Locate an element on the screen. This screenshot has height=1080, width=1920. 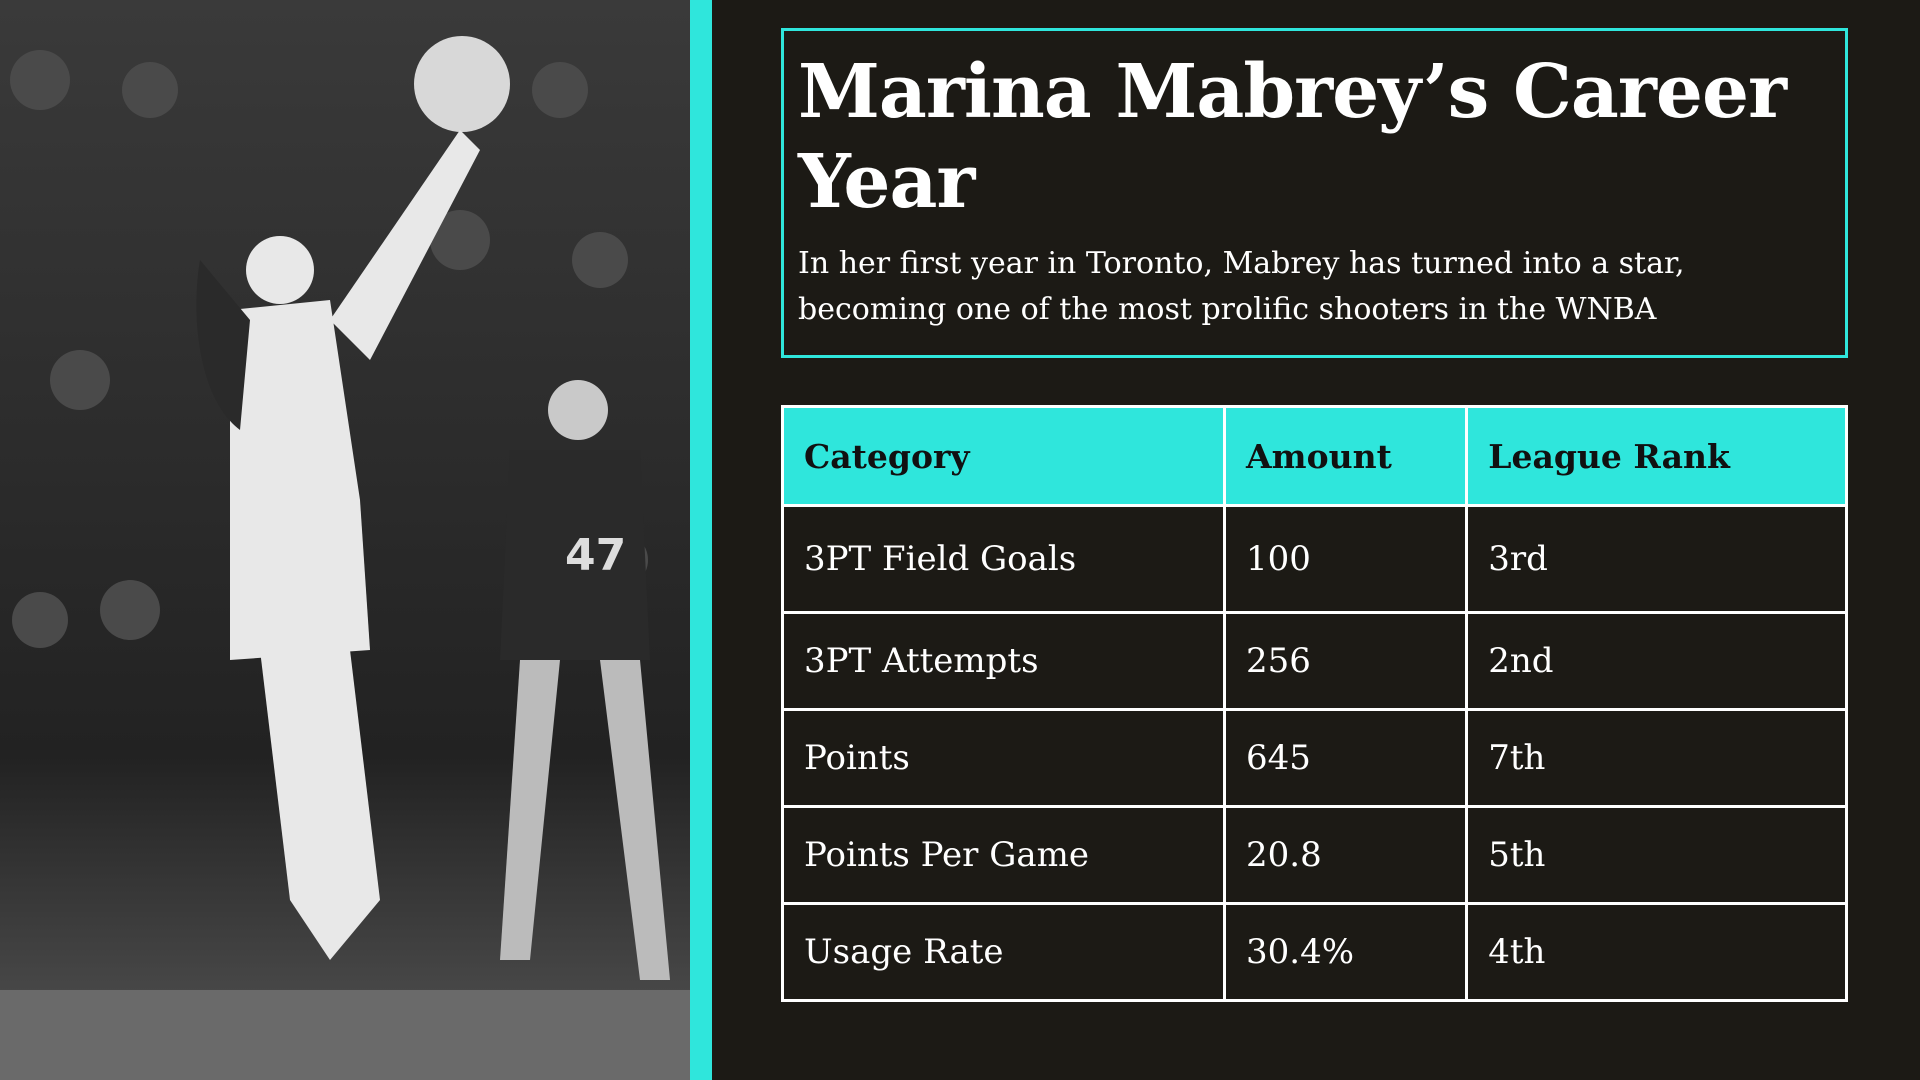
table-cell: 30.4% is located at coordinates (1346, 952).